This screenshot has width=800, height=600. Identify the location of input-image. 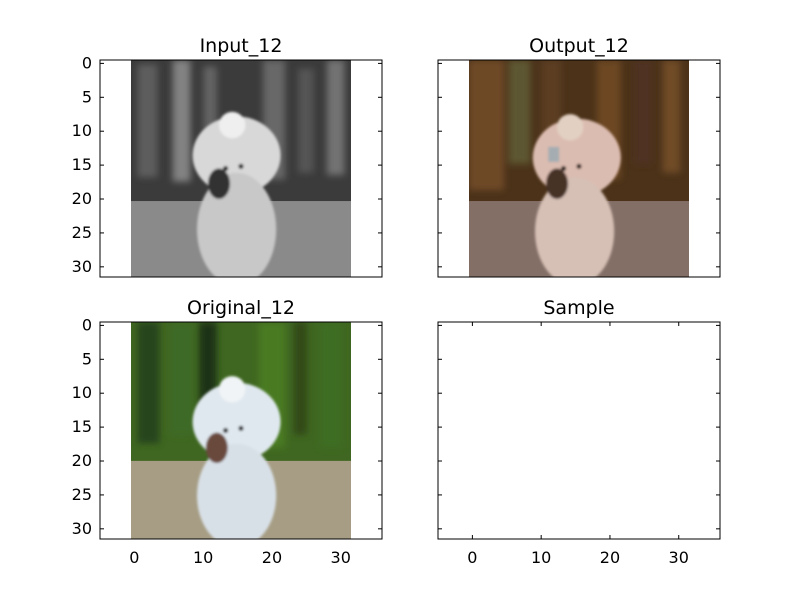
(241, 168).